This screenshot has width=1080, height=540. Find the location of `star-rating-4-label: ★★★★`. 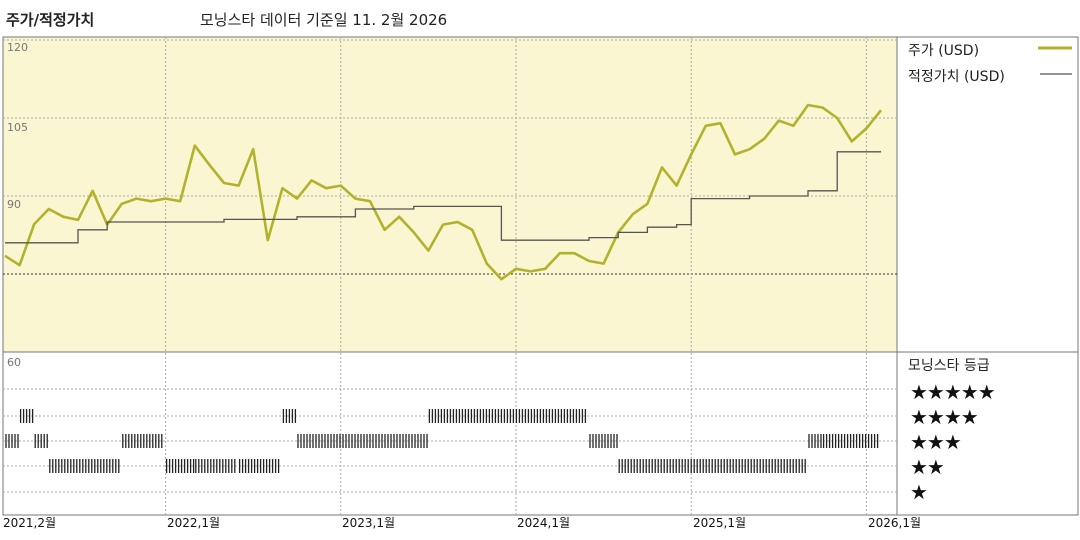

star-rating-4-label: ★★★★ is located at coordinates (944, 417).